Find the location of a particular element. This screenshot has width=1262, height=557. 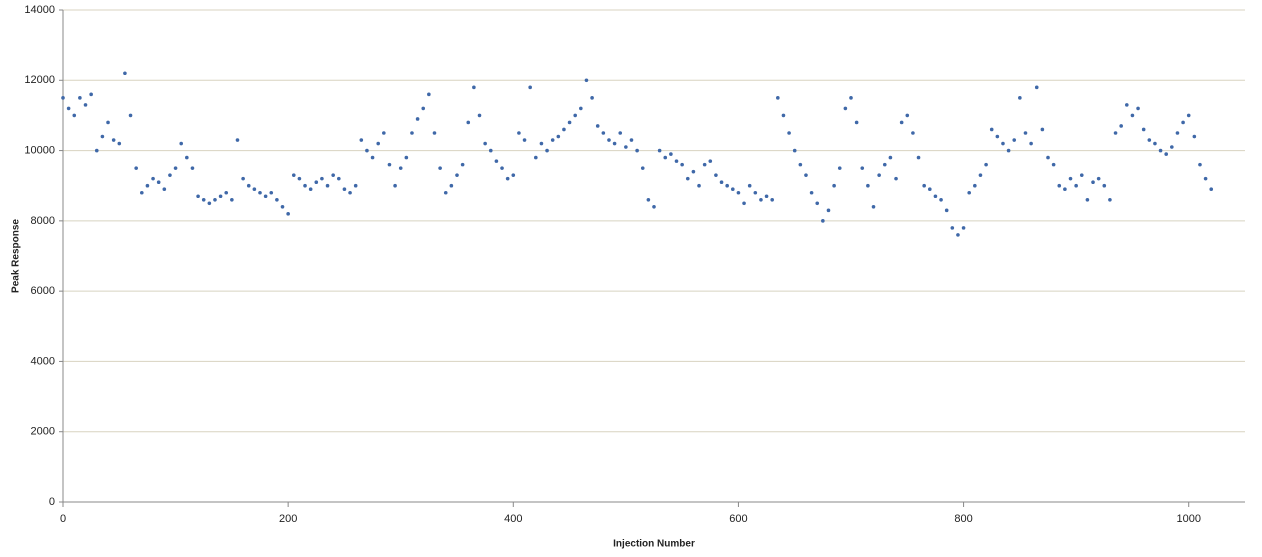

y-tick-label: 14000 is located at coordinates (39, 10).